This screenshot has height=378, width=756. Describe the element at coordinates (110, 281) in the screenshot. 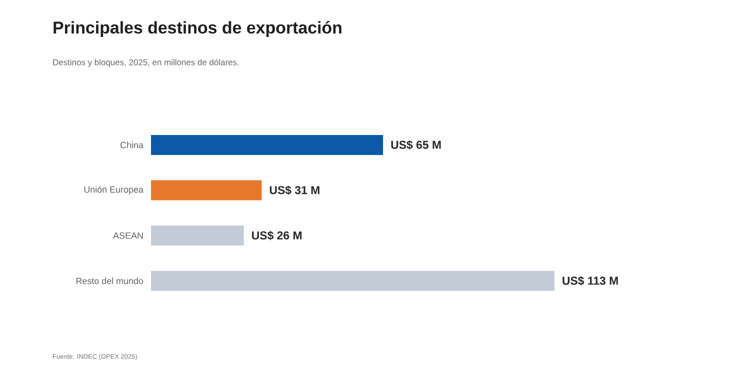

I see `y-tick-label: Resto del mundo` at that location.